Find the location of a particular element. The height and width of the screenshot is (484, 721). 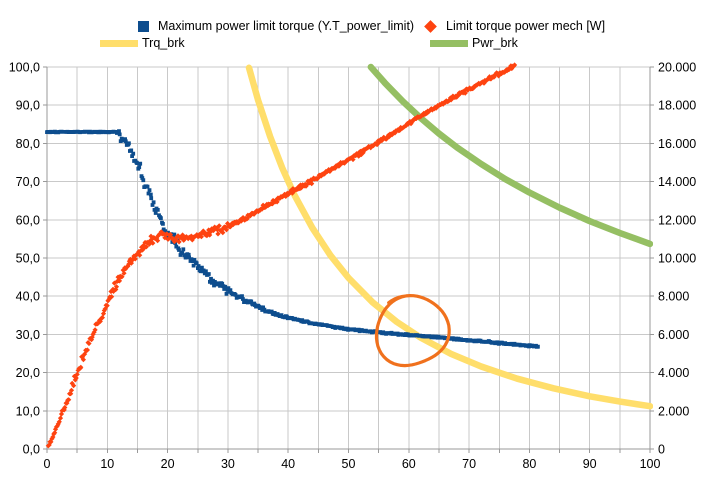

x-tick-label: 40 is located at coordinates (288, 464).